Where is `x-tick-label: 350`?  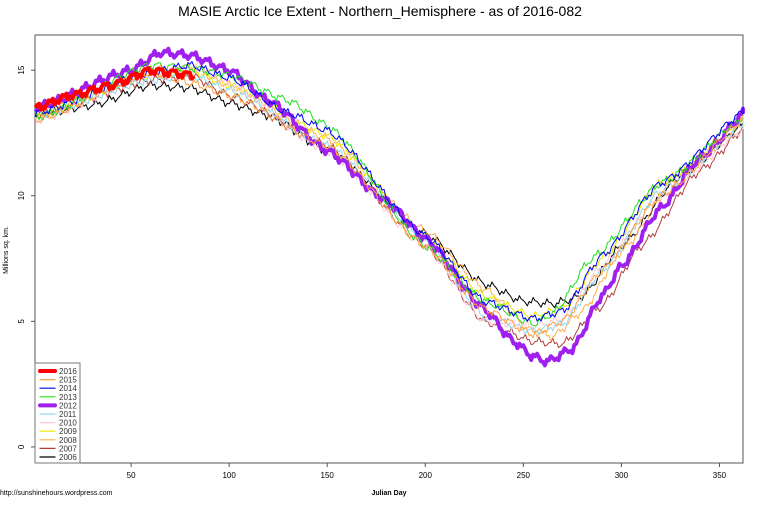 x-tick-label: 350 is located at coordinates (720, 475).